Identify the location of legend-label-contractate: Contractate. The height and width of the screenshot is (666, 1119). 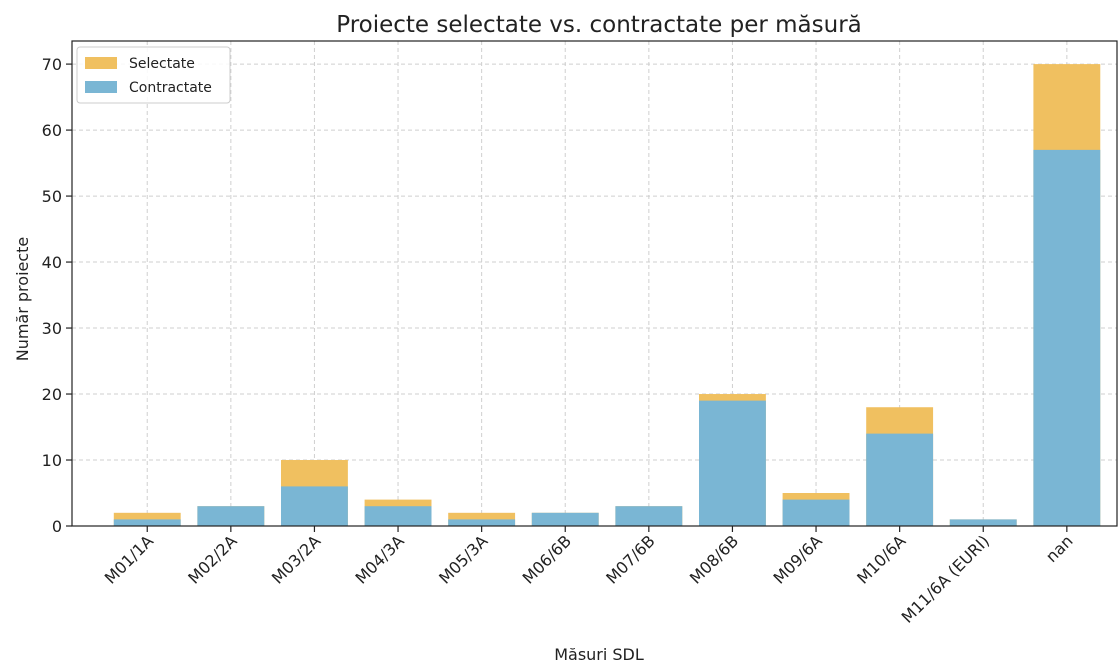
(170, 88).